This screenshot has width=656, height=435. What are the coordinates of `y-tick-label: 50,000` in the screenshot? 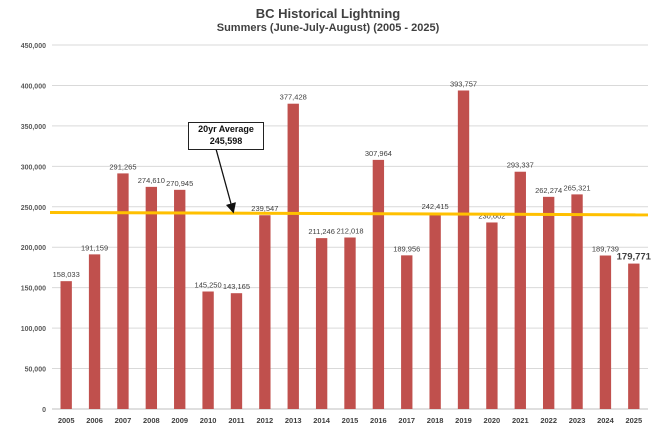 It's located at (36, 370).